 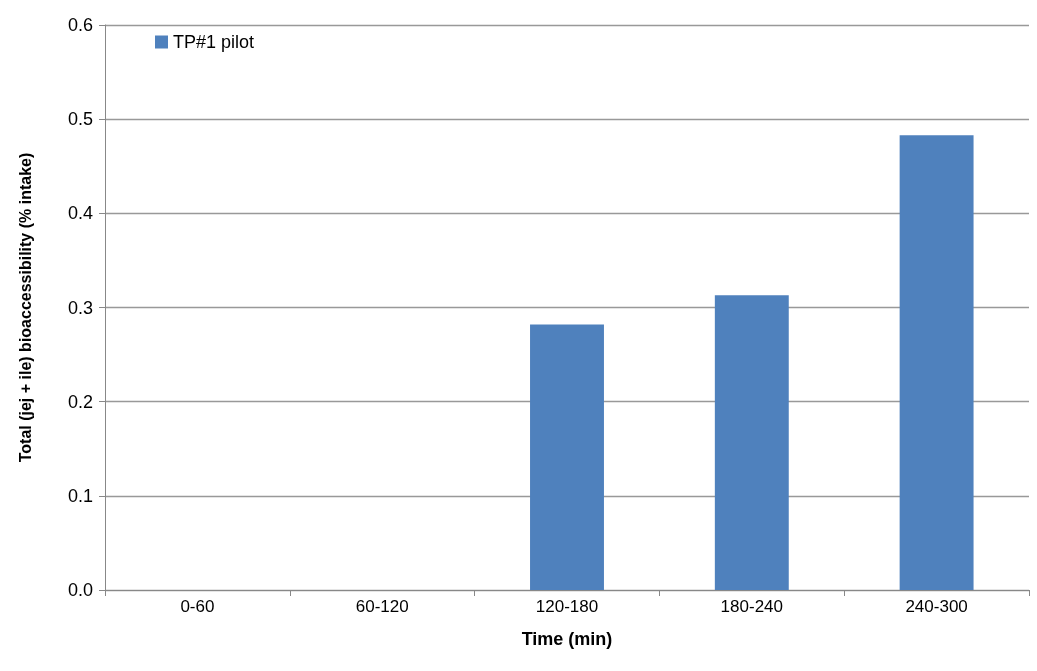 What do you see at coordinates (197, 606) in the screenshot?
I see `x-tick-label: 0-60` at bounding box center [197, 606].